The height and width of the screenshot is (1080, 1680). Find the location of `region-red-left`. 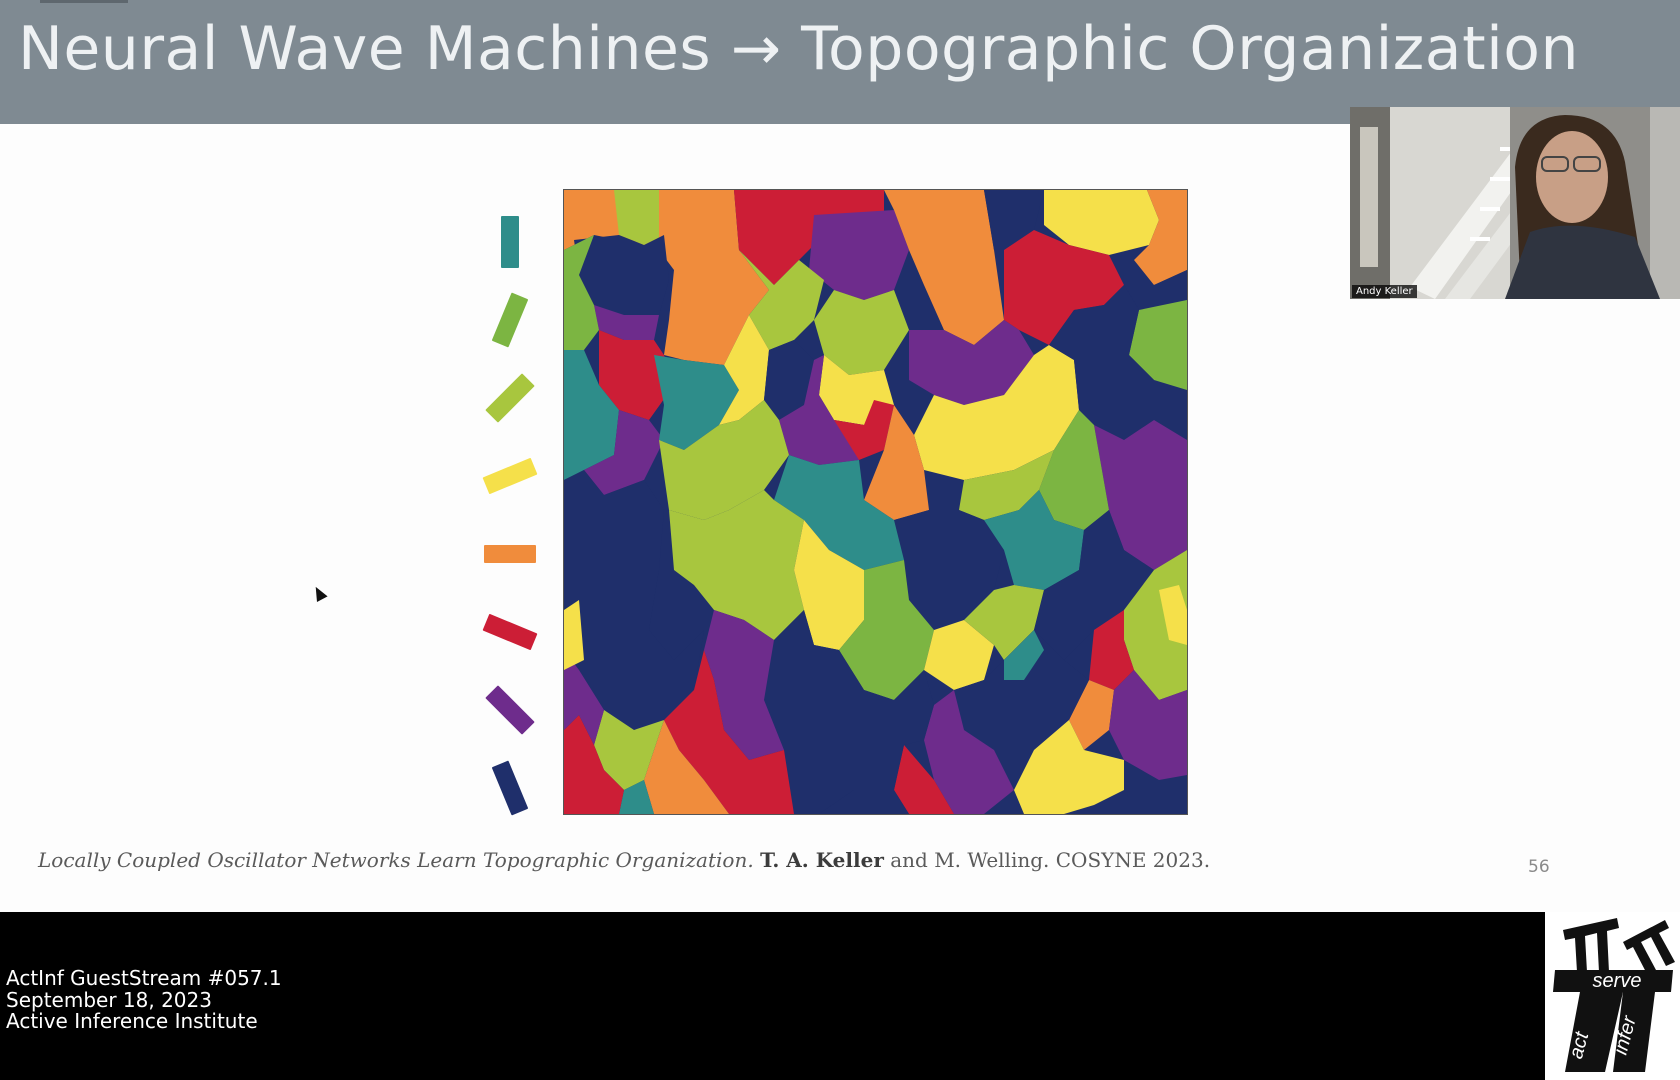

region-red-left is located at coordinates (636, 375).